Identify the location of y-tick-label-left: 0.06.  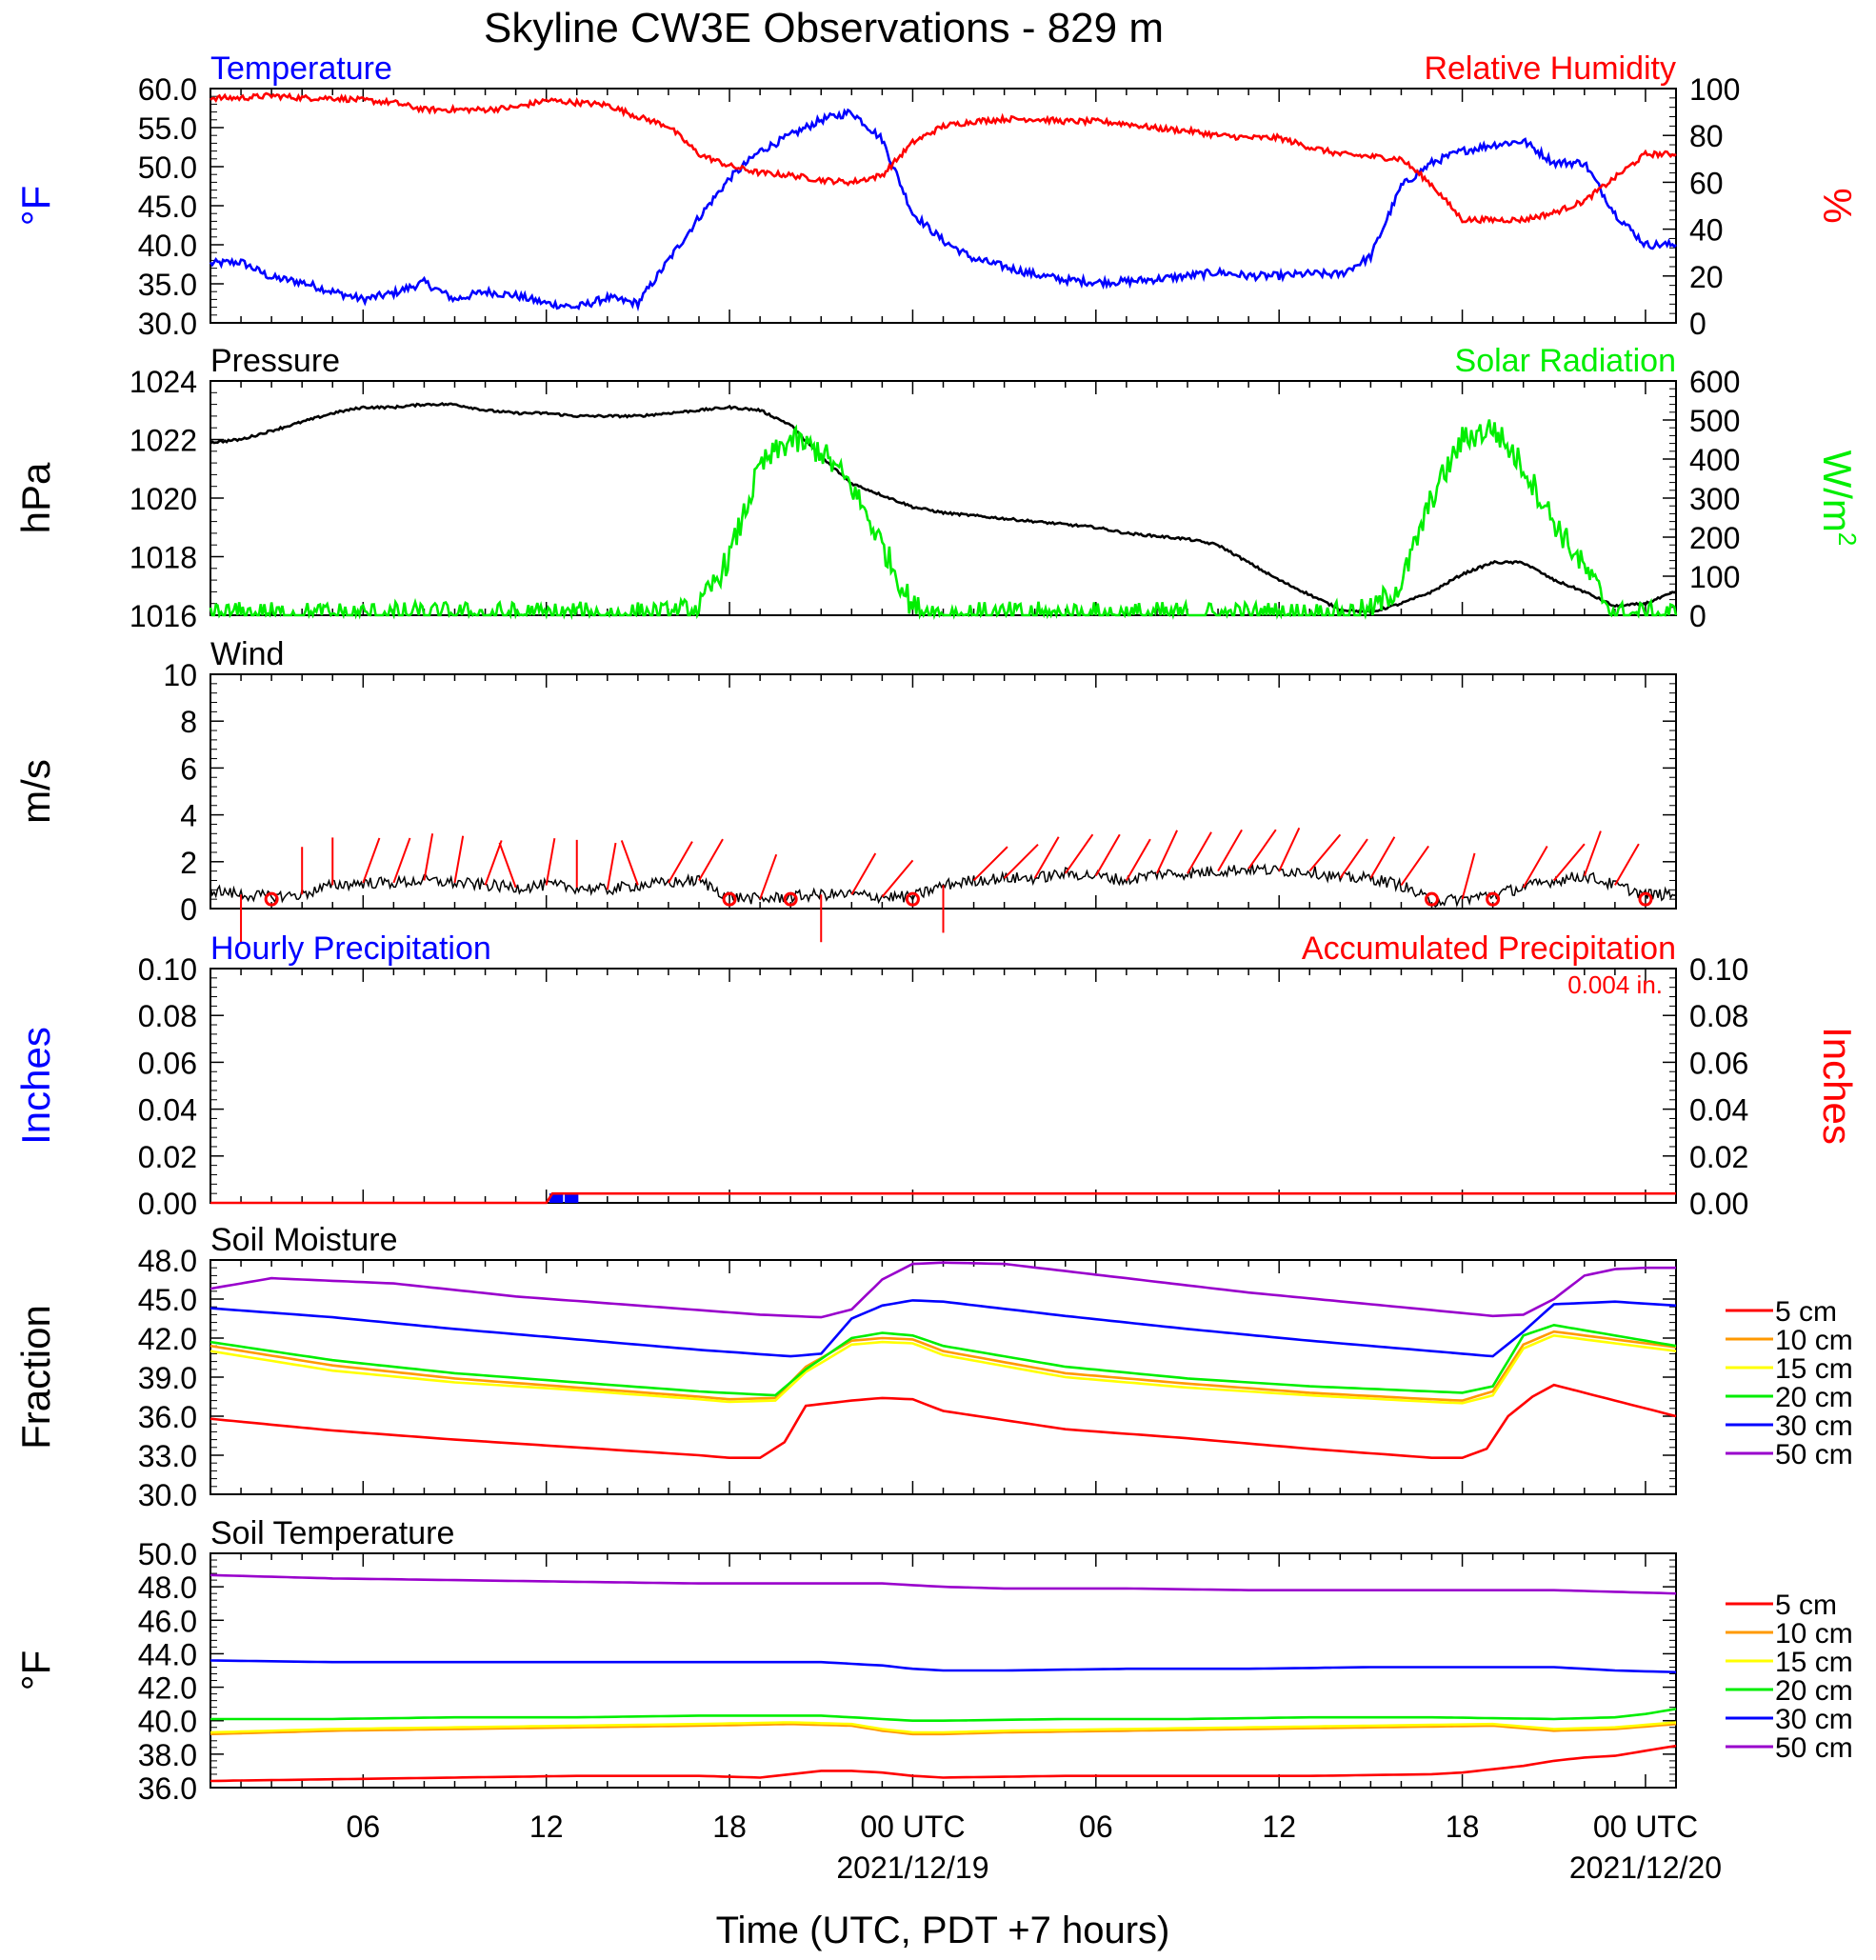
(167, 1063).